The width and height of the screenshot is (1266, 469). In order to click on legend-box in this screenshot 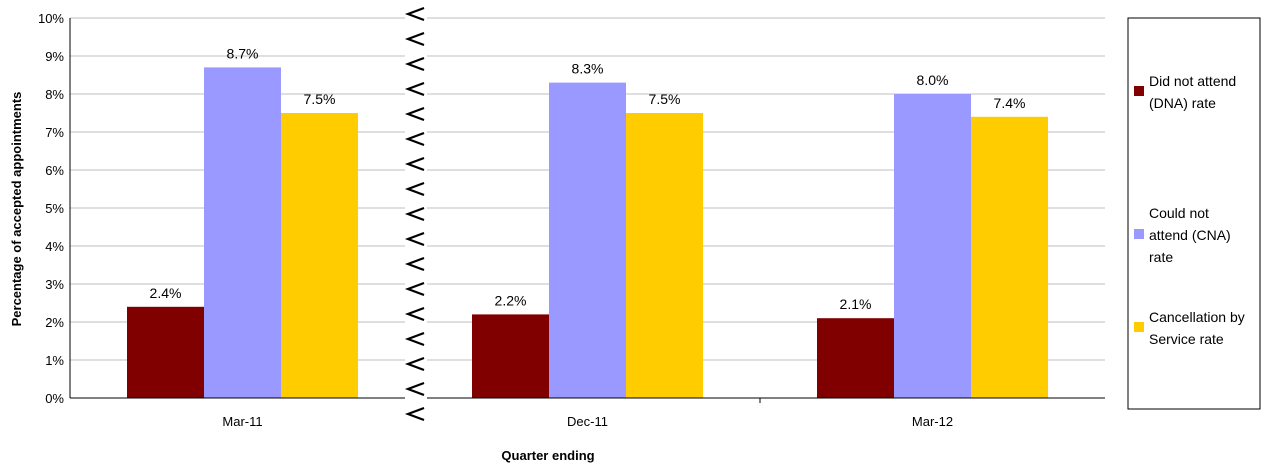, I will do `click(1194, 213)`.